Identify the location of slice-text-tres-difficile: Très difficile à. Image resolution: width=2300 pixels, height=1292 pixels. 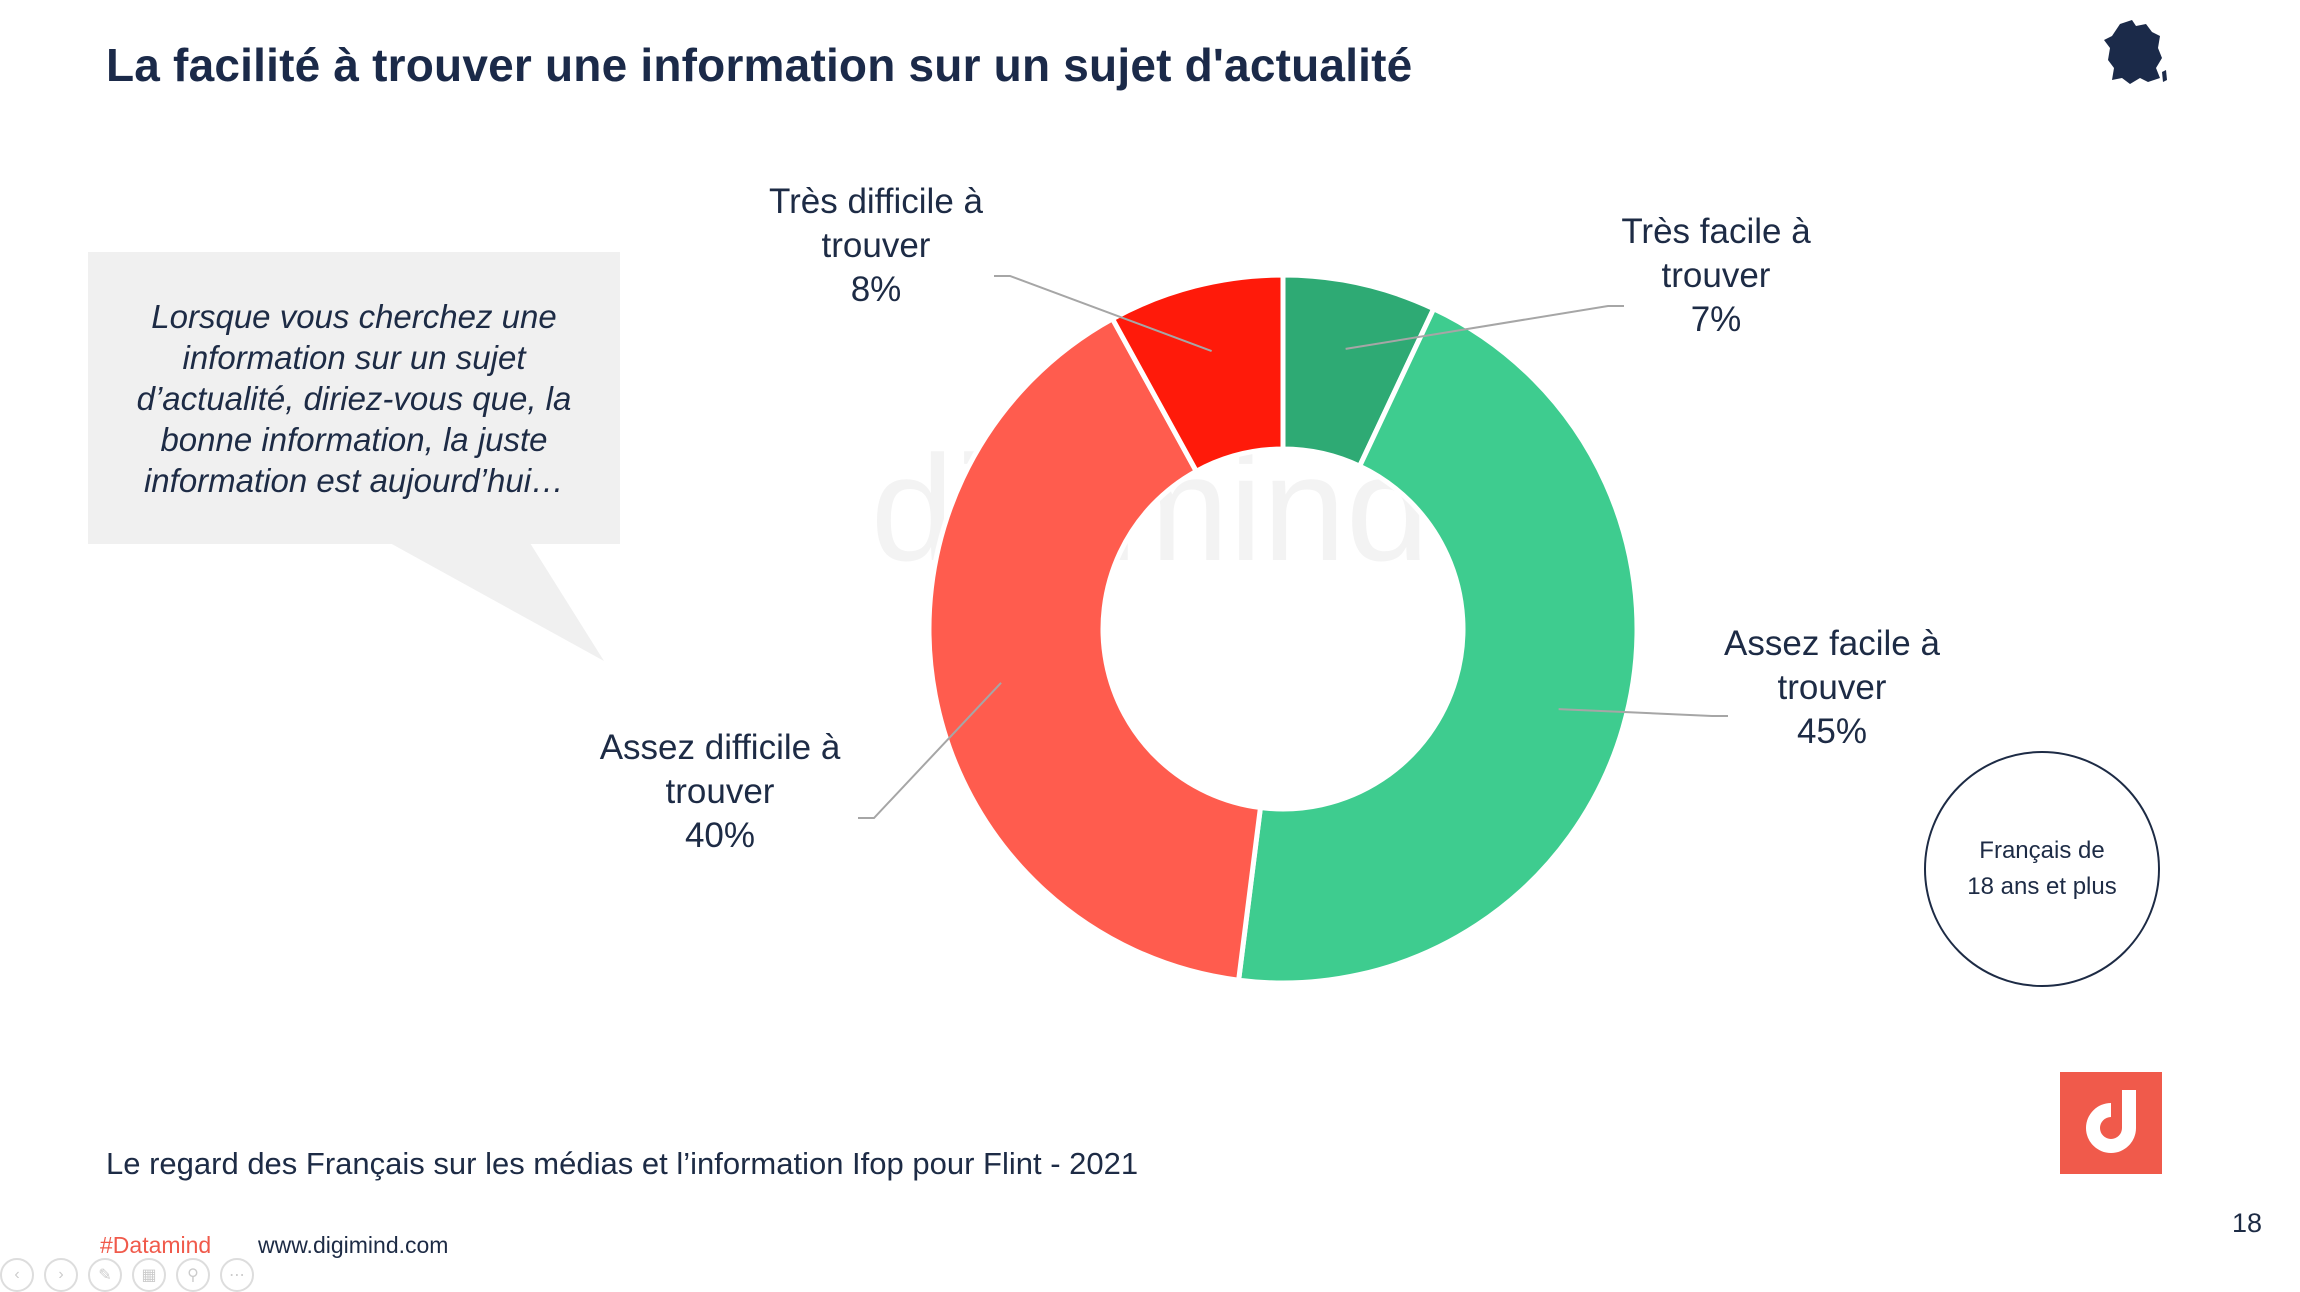
(876, 201).